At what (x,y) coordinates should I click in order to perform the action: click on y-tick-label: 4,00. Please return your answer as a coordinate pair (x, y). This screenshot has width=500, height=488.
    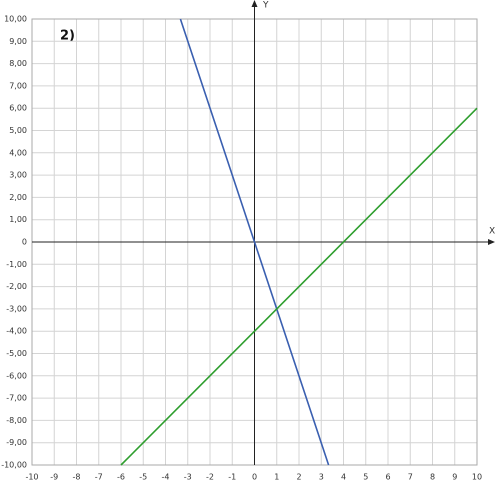
    Looking at the image, I should click on (18, 152).